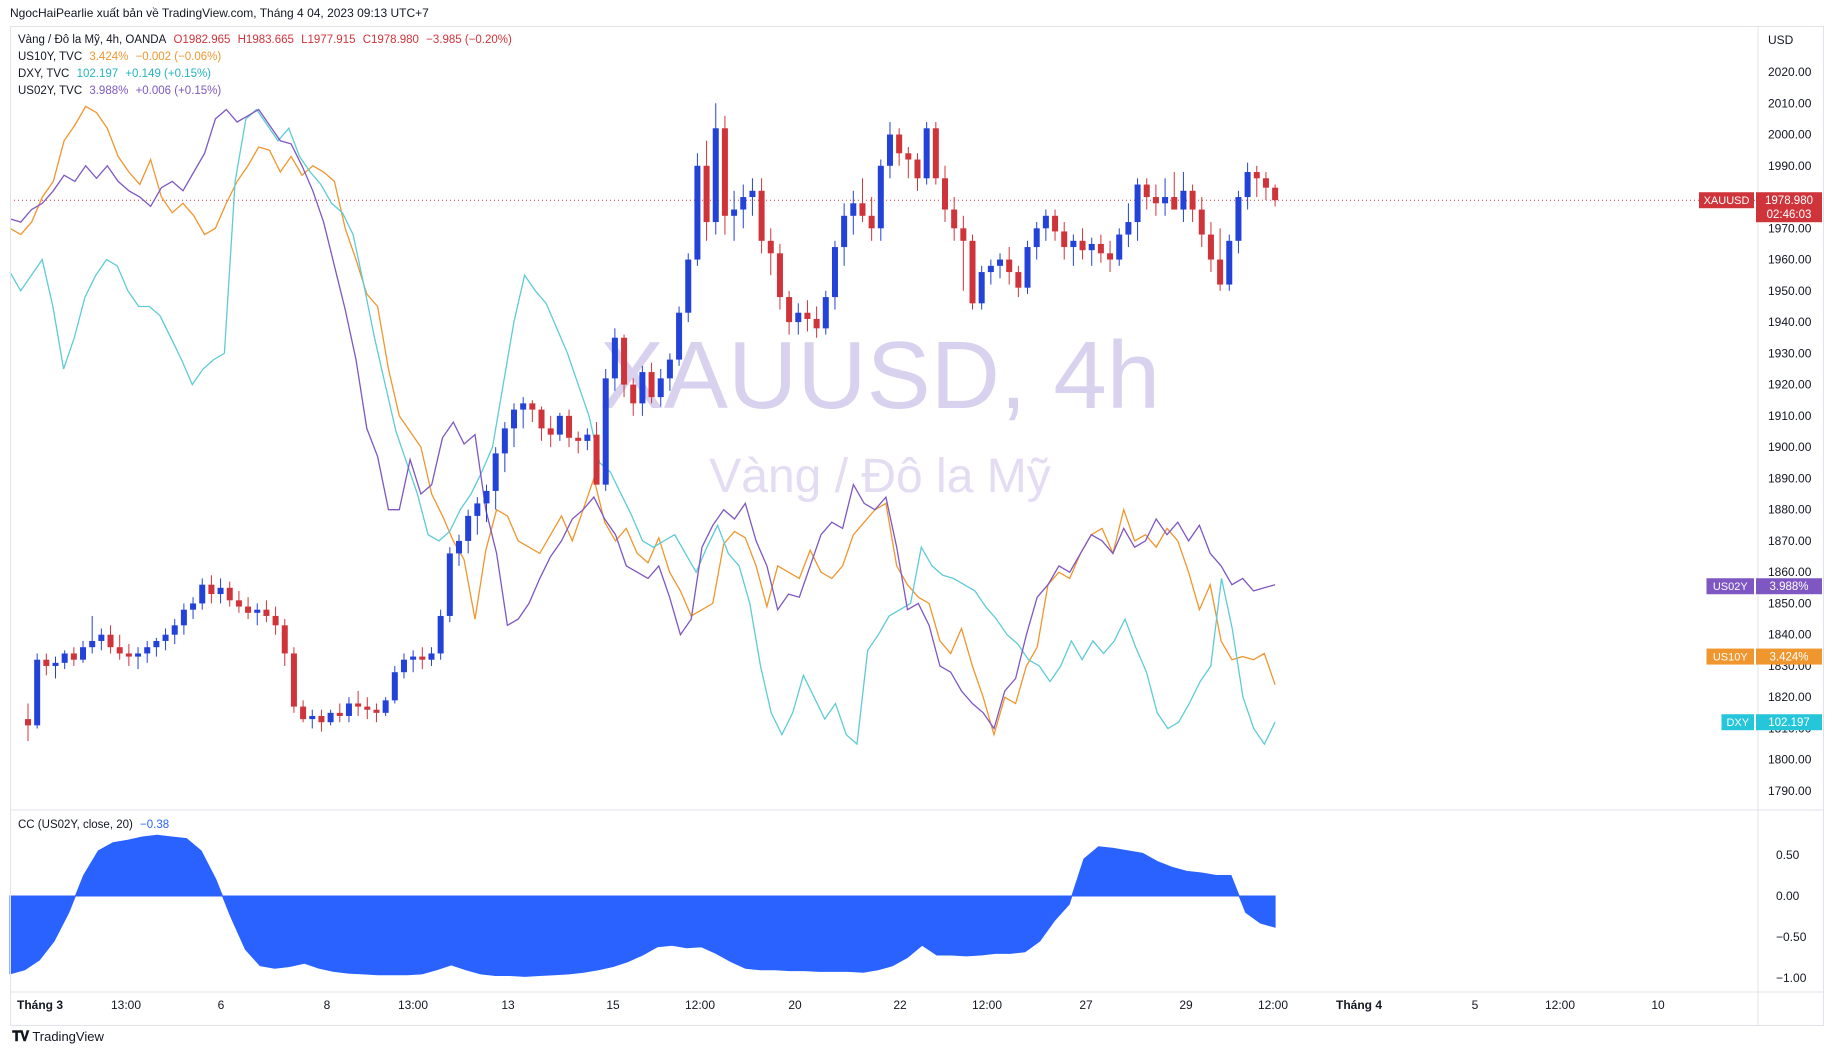 The width and height of the screenshot is (1833, 1051). What do you see at coordinates (1789, 723) in the screenshot?
I see `badge-value: 102.197` at bounding box center [1789, 723].